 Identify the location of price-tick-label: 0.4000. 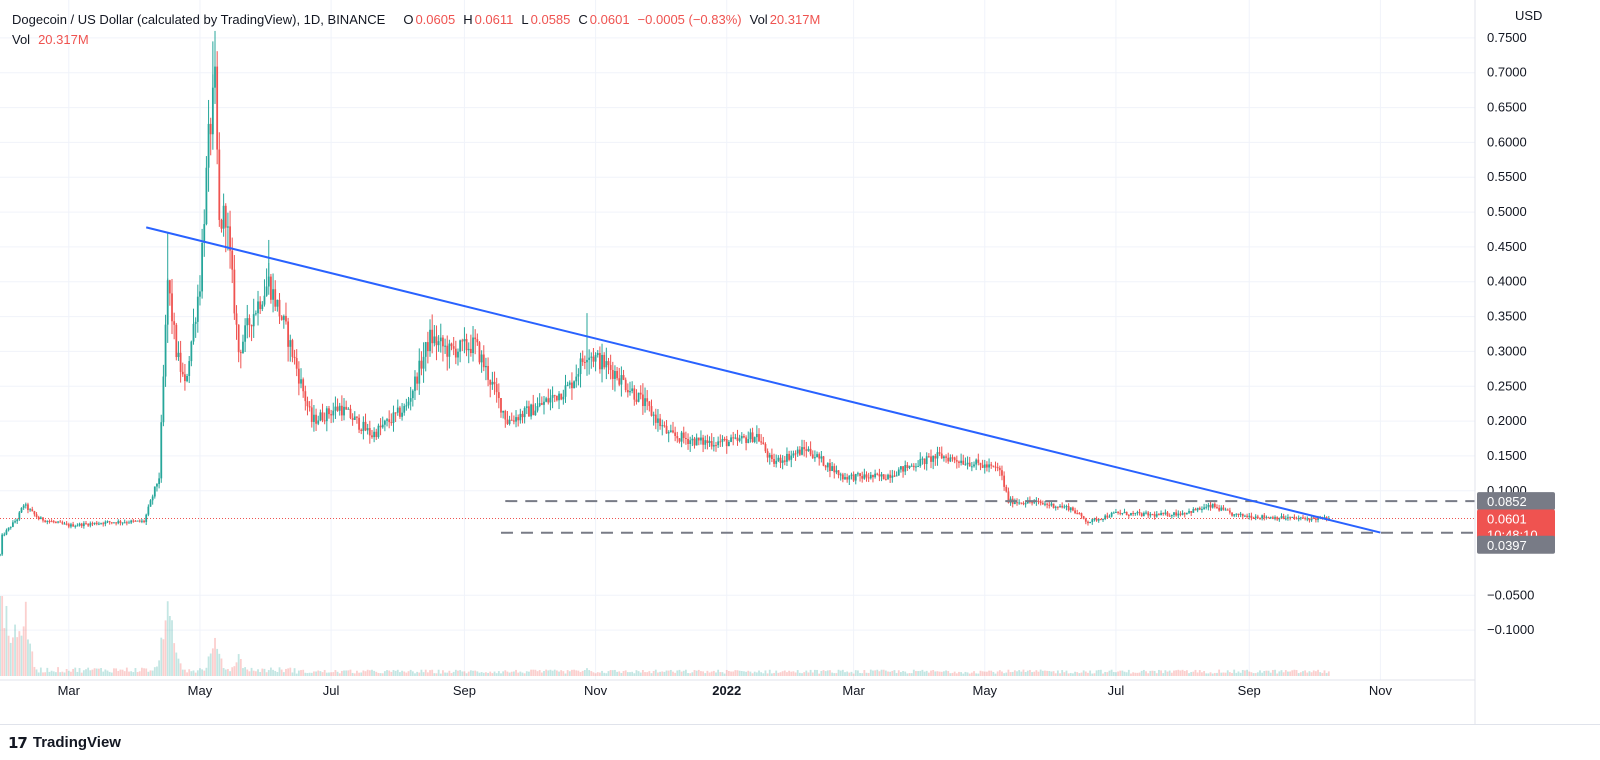
(1507, 281).